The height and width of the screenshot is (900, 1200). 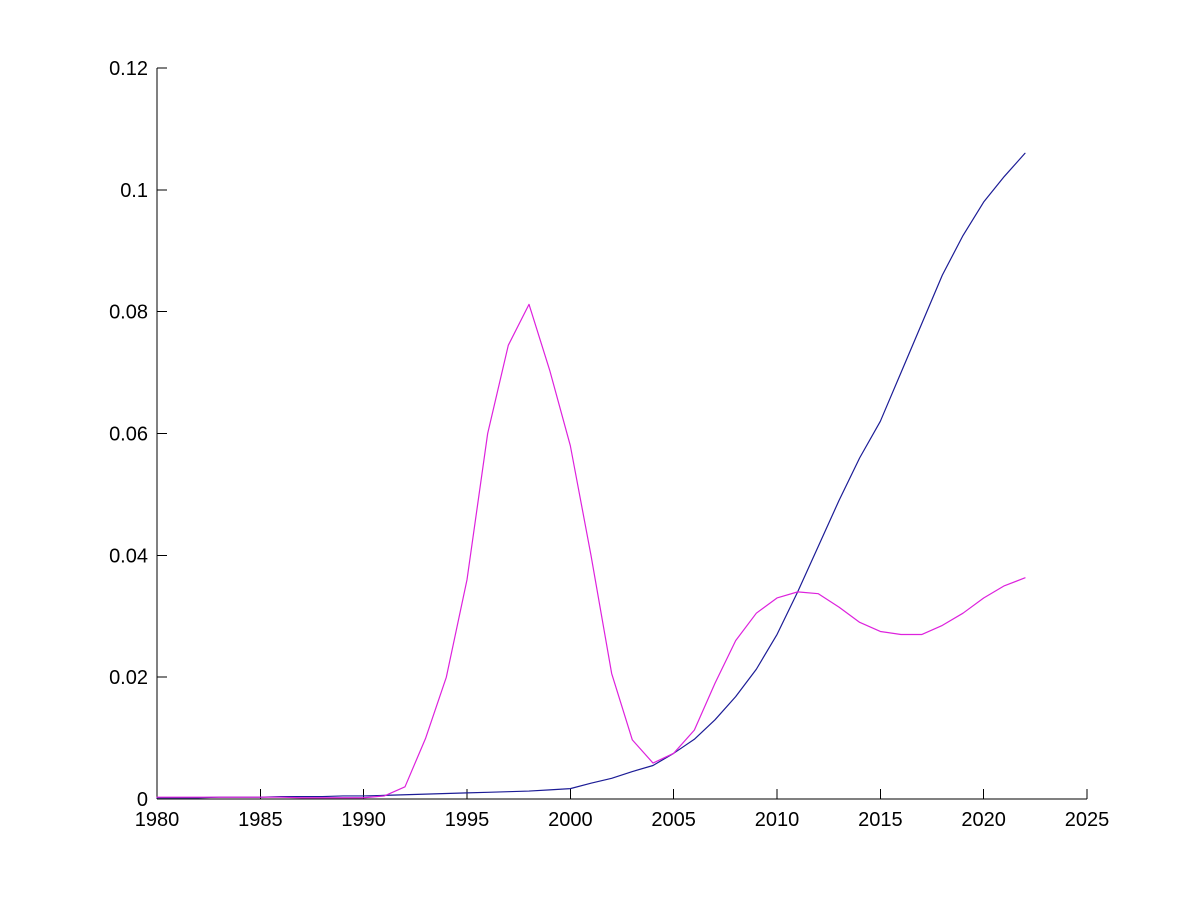 What do you see at coordinates (260, 820) in the screenshot?
I see `x-axis-tick-label: 1985` at bounding box center [260, 820].